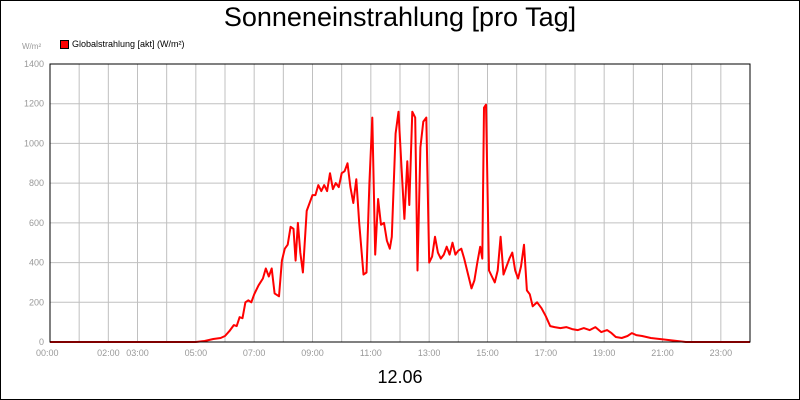  I want to click on y-tick-label: 800, so click(36, 183).